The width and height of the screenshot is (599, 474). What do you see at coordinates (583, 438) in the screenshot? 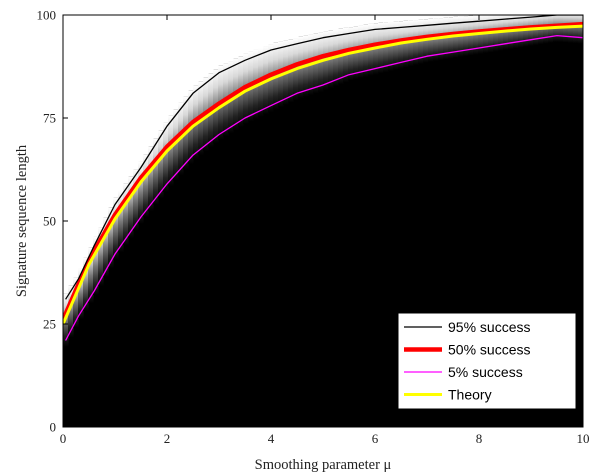
I see `x-tick-label: 10` at bounding box center [583, 438].